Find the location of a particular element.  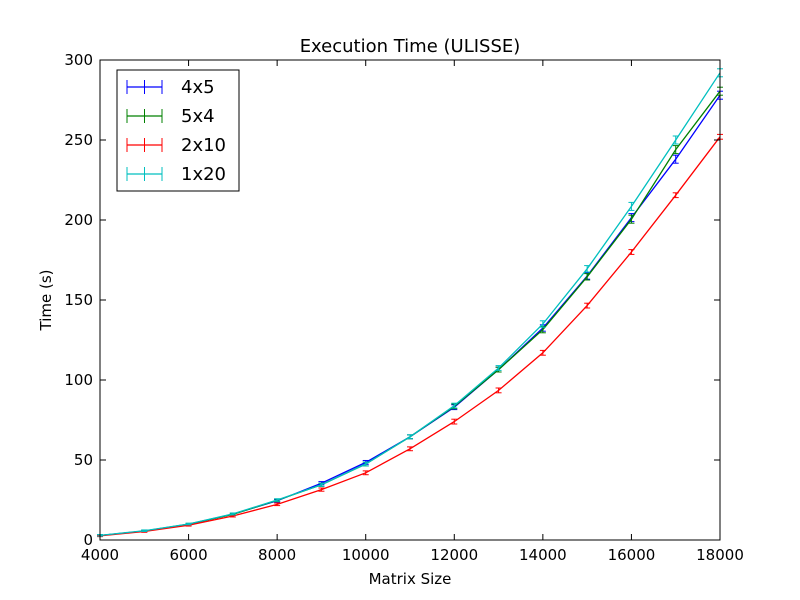

legend-item: 2x10 is located at coordinates (176, 145).